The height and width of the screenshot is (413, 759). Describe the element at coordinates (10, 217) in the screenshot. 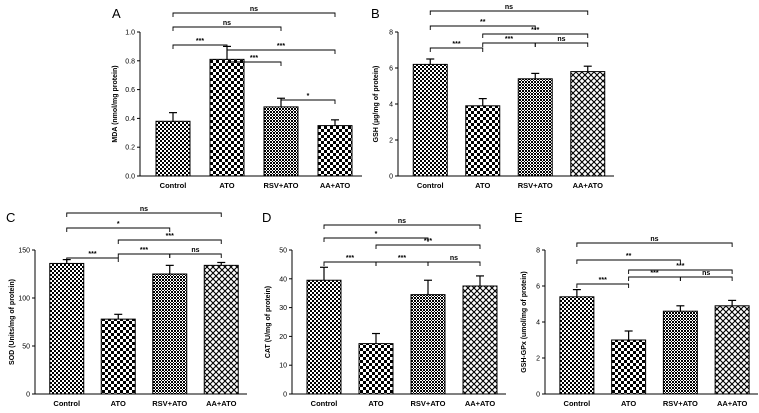

I see `panel-c-letter: C` at that location.